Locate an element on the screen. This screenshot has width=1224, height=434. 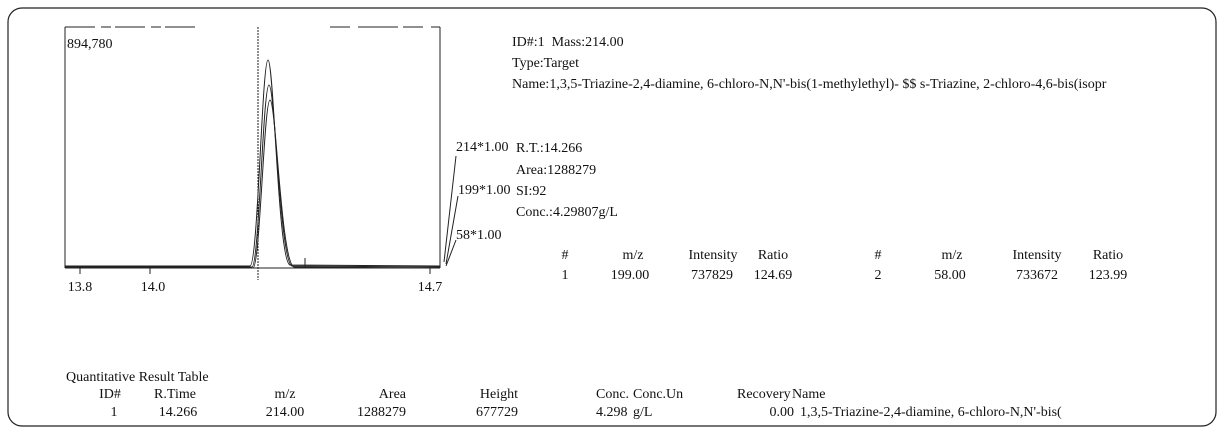
ion-cell: 124.69 is located at coordinates (773, 275).